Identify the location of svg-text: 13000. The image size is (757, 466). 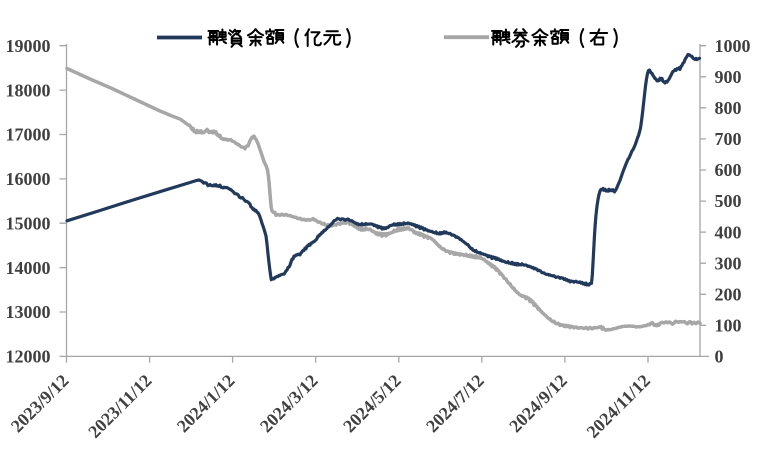
(28, 312).